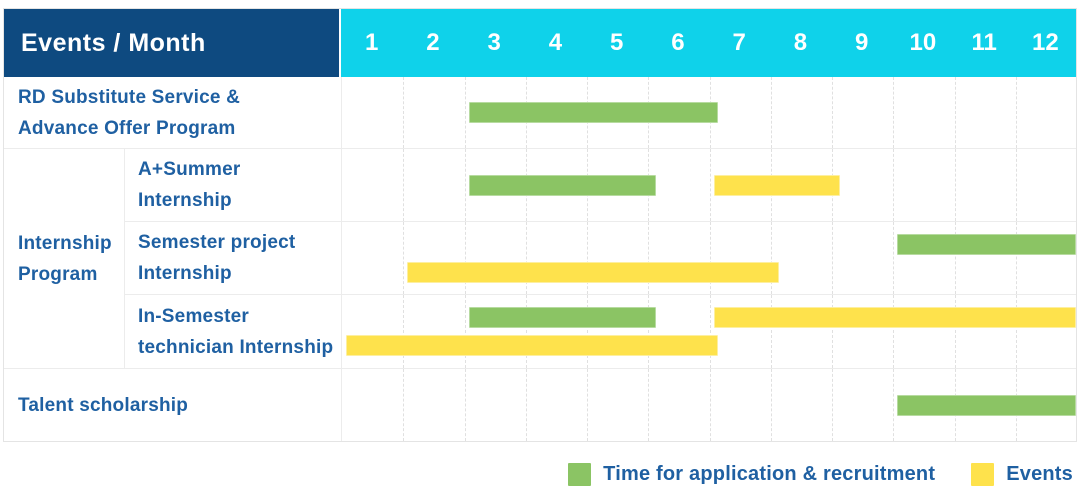 The width and height of the screenshot is (1080, 494). Describe the element at coordinates (236, 347) in the screenshot. I see `sub-row-label-line: technician Internship` at that location.